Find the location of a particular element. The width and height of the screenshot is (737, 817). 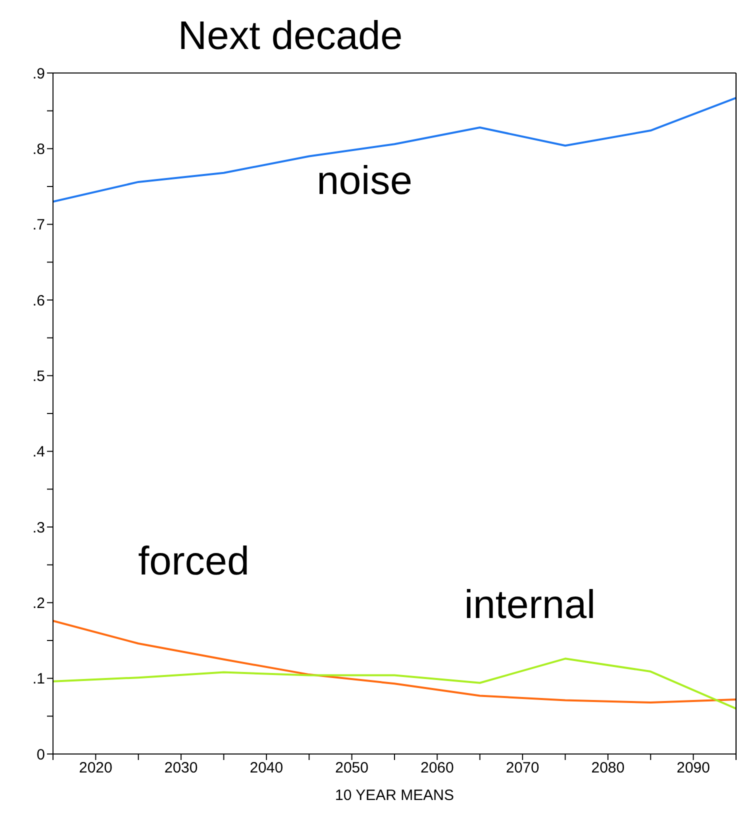

y-tick-label: .1 is located at coordinates (38, 679).